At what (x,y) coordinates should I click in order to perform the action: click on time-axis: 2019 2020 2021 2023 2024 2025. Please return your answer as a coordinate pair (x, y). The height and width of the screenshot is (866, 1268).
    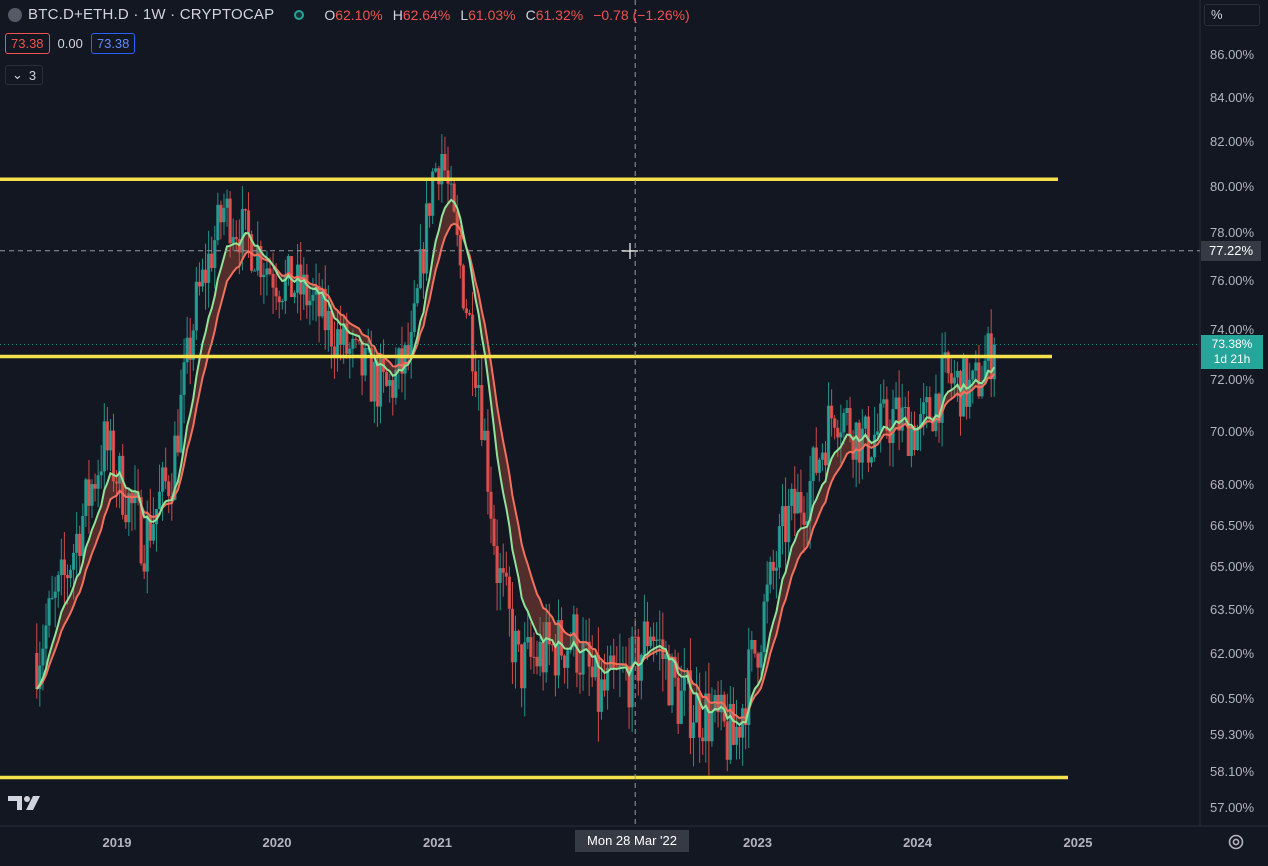
    Looking at the image, I should click on (598, 842).